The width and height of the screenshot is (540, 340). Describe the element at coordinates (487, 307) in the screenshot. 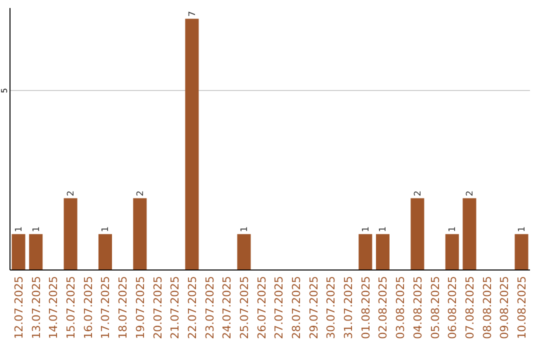

I see `x-tick-label: 08.08.2025` at that location.